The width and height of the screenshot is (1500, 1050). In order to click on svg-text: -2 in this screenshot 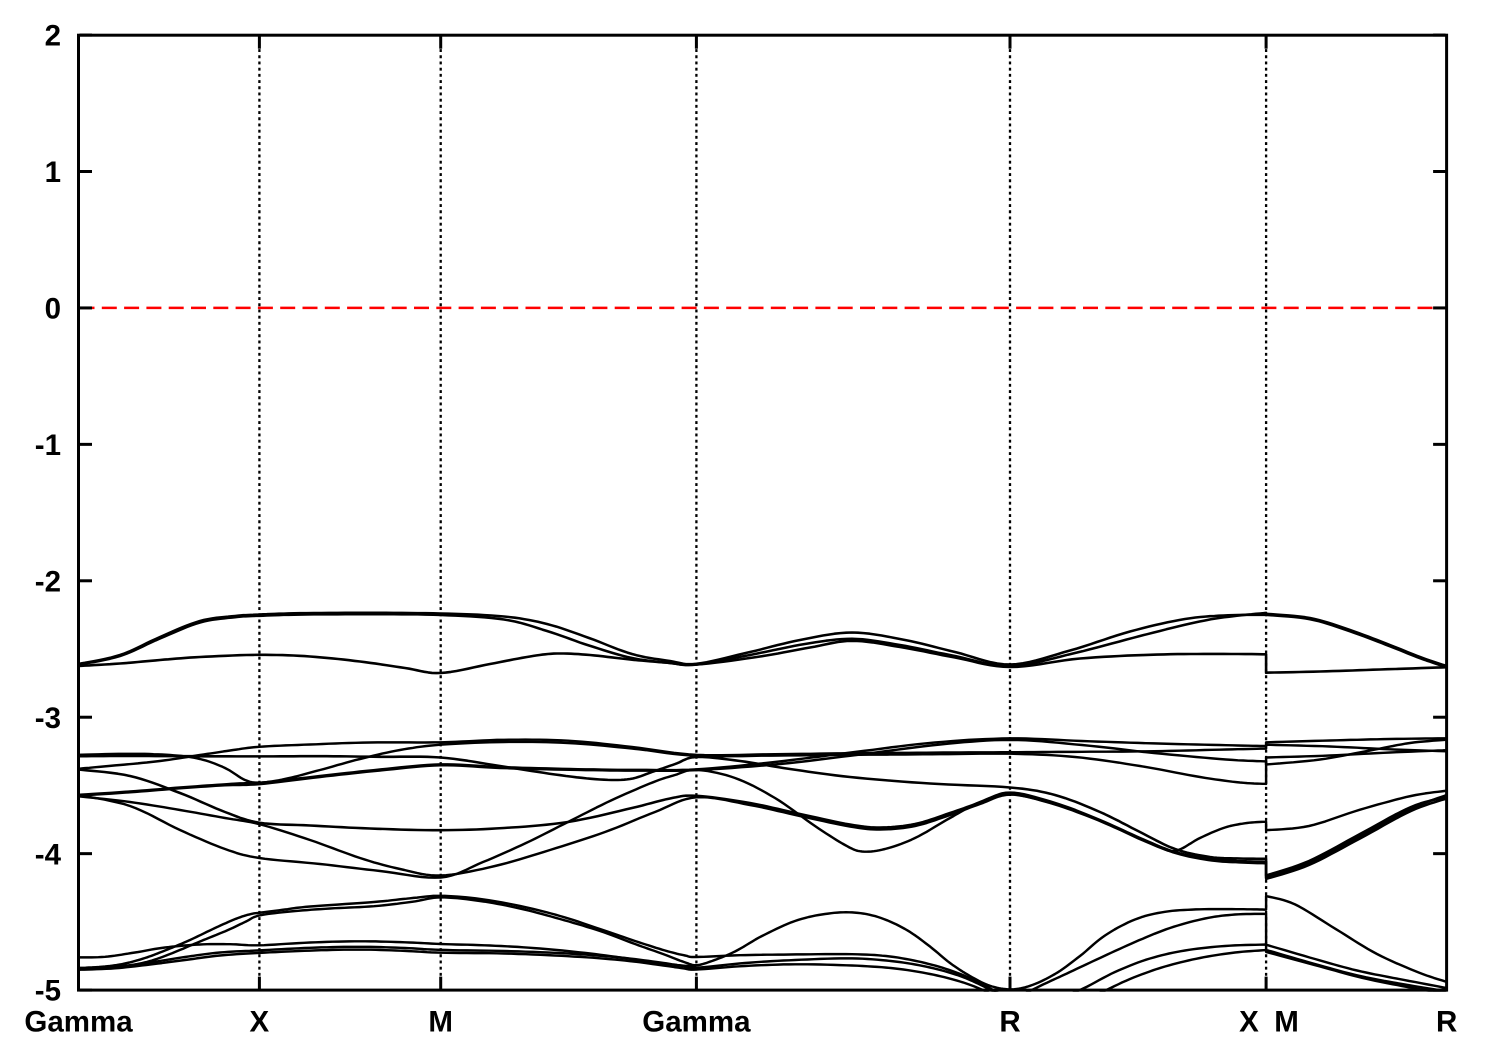, I will do `click(48, 581)`.